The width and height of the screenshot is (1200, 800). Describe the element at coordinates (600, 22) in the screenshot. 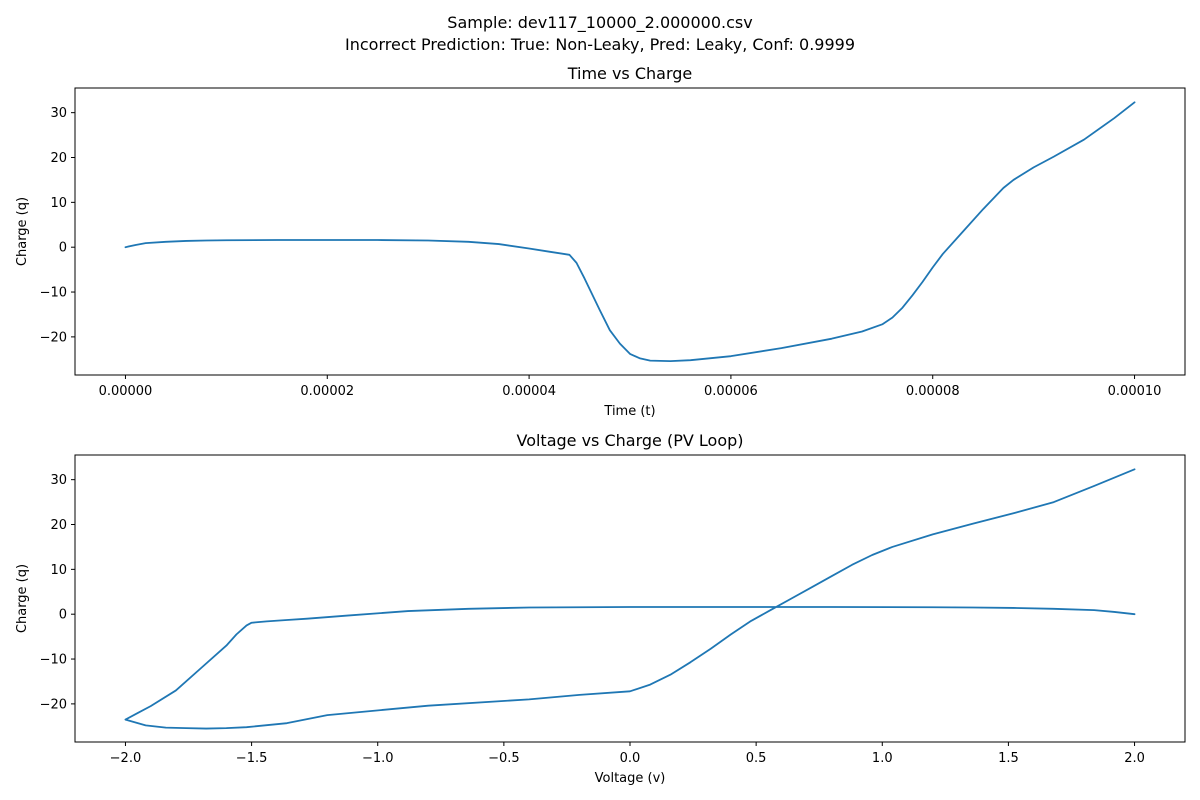

I see `figure-suptitle-line1: Sample: dev117_10000_2.000000.csv` at that location.